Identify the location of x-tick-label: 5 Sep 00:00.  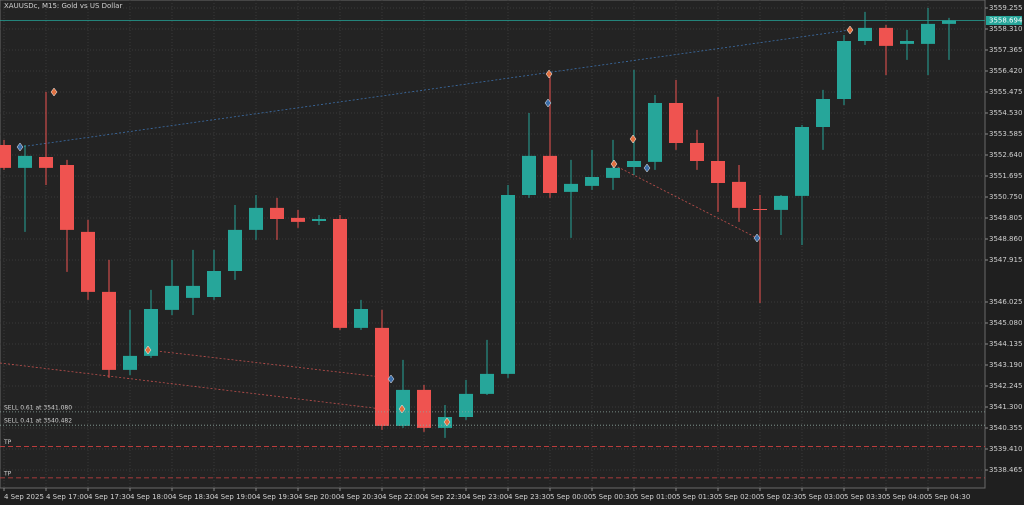
(571, 497).